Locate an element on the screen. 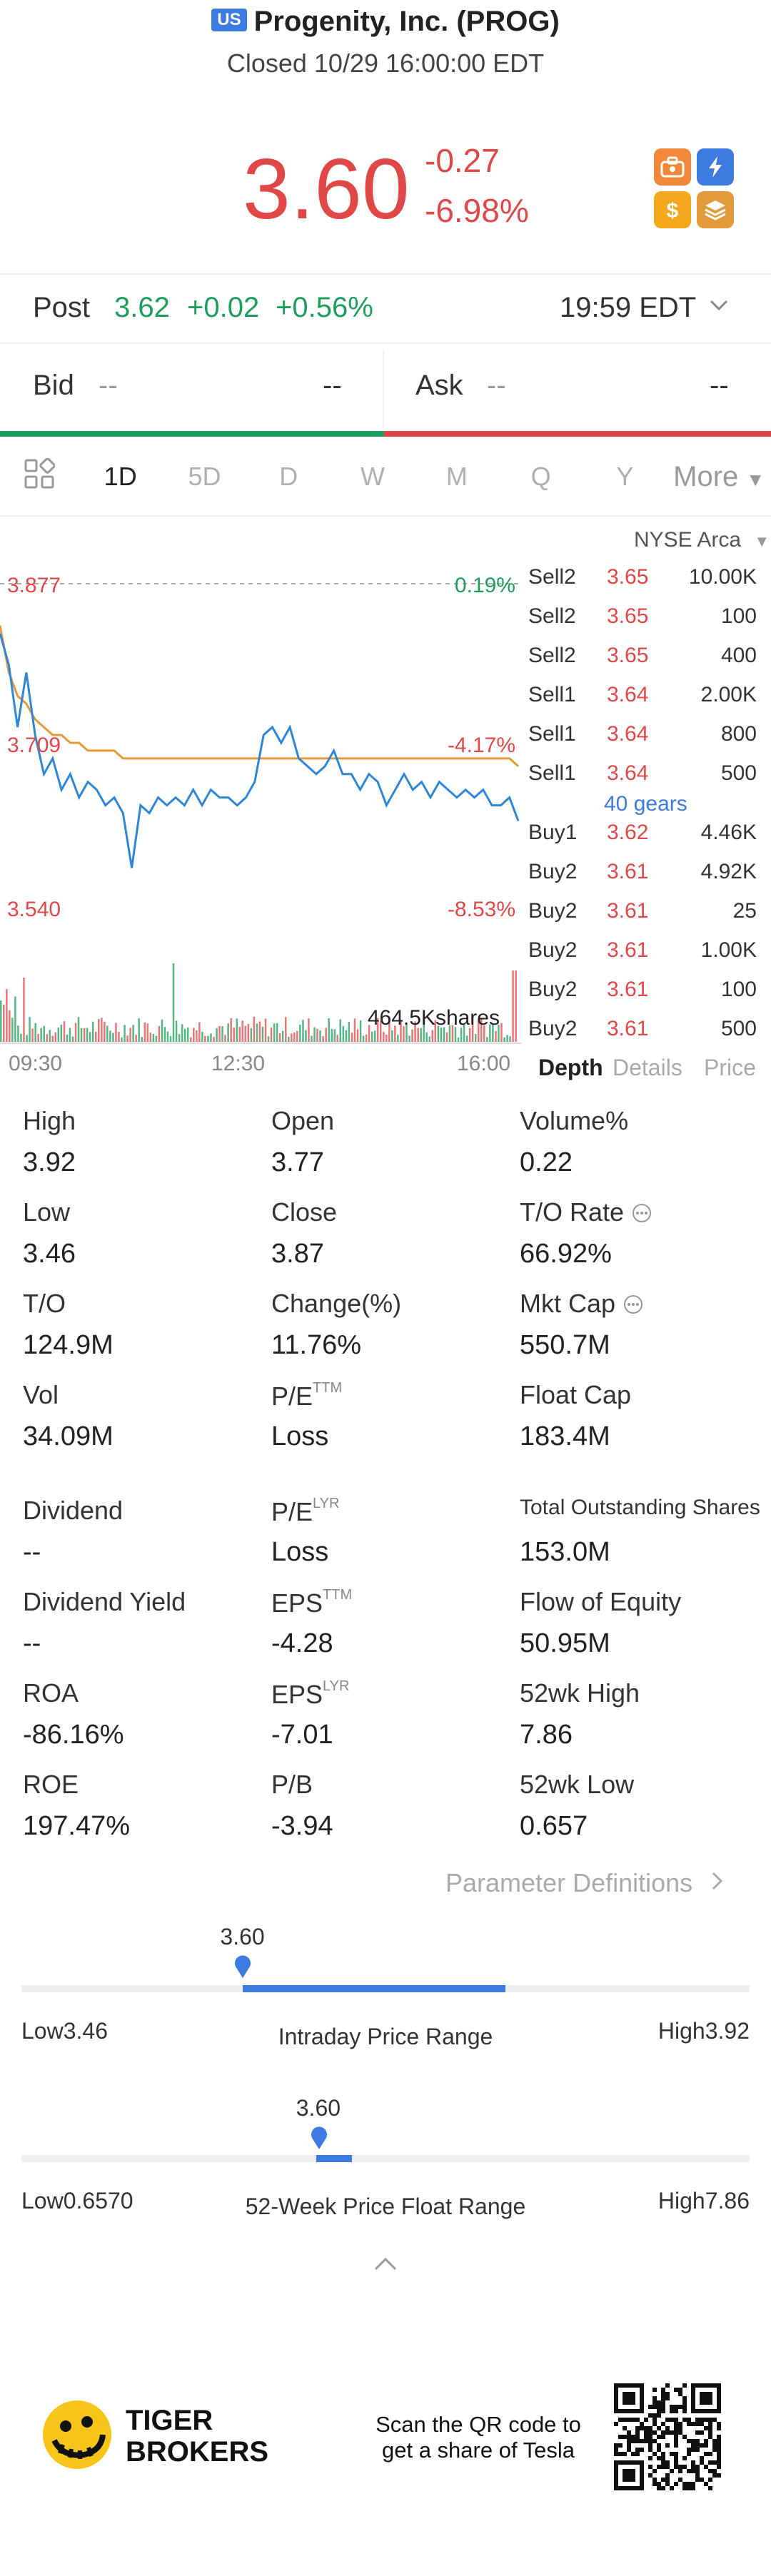  sell-order-qty: 400 is located at coordinates (738, 655).